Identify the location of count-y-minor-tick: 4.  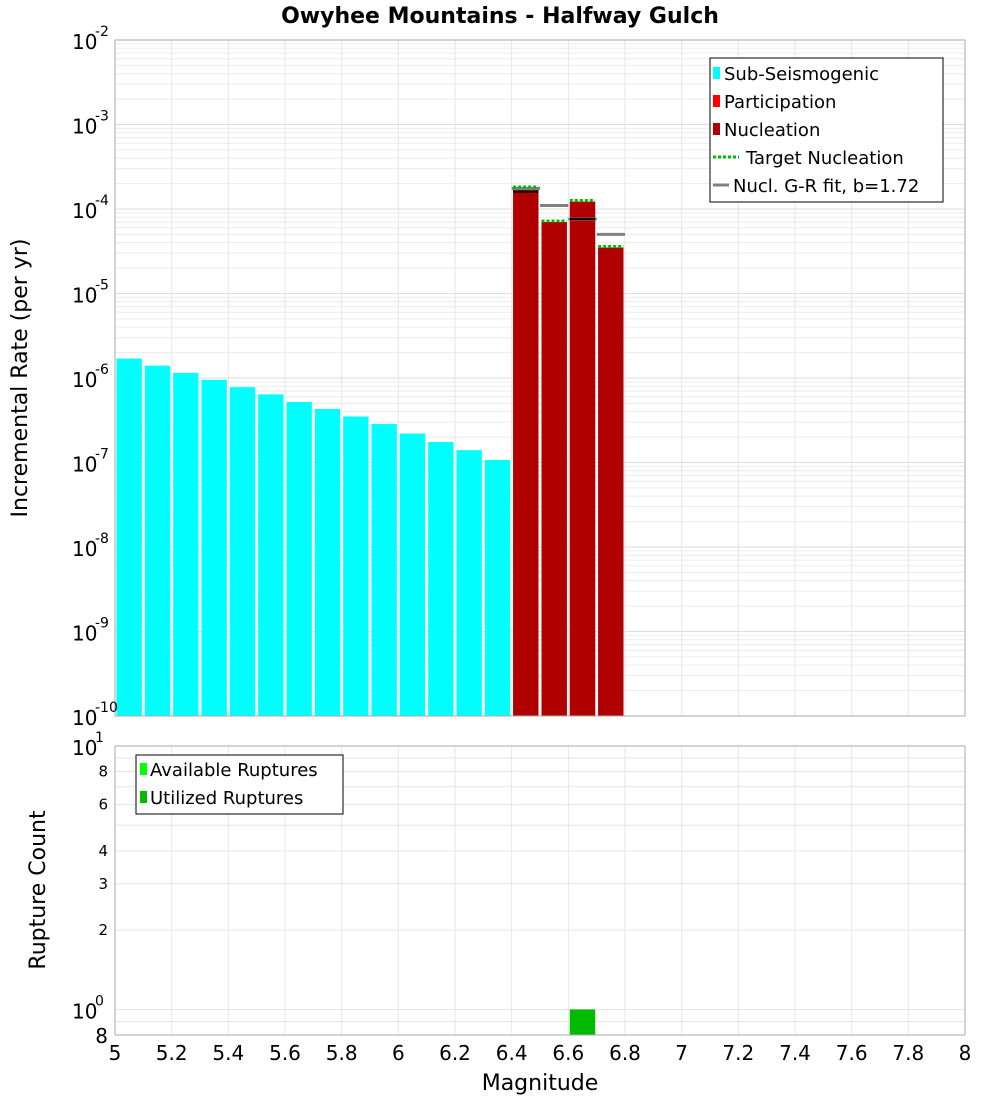
(103, 851).